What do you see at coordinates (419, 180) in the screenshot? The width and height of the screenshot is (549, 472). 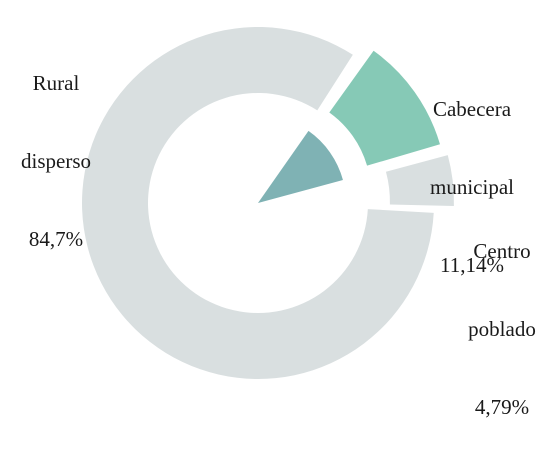 I see `slice-centro-poblado` at bounding box center [419, 180].